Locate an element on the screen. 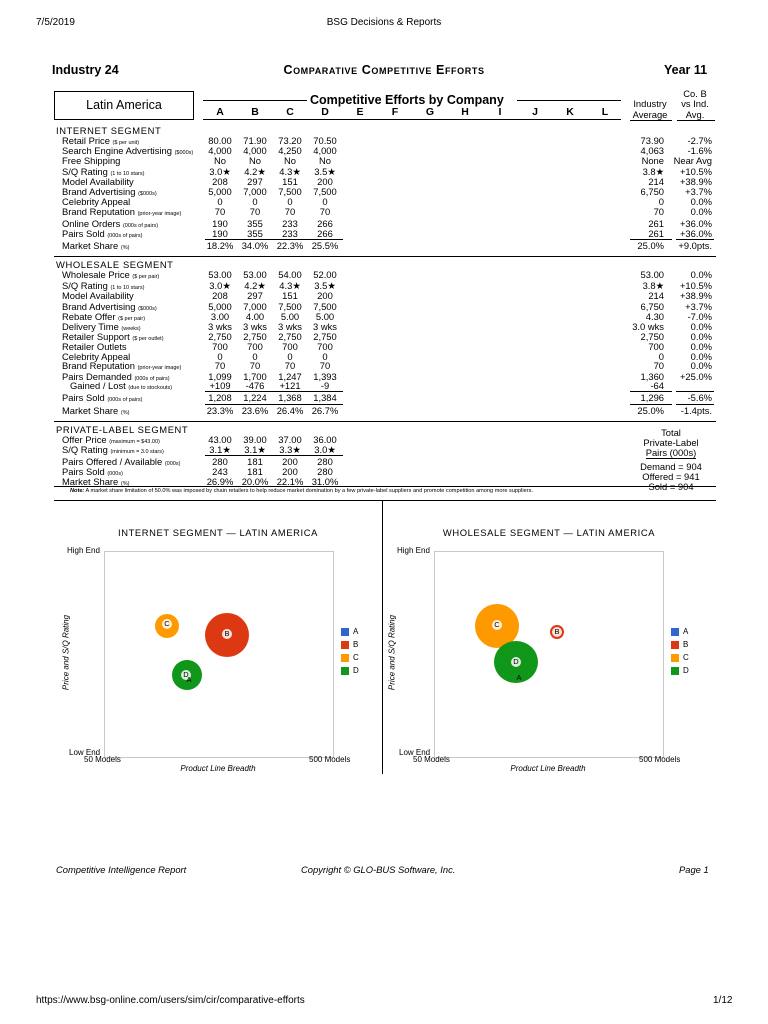 Image resolution: width=768 pixels, height=1024 pixels. internet-row-unit: ($ per unit) is located at coordinates (126, 143).